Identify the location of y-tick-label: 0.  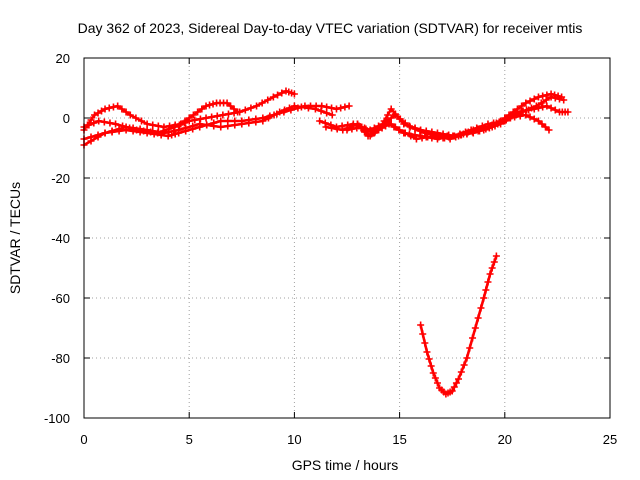
(66, 118).